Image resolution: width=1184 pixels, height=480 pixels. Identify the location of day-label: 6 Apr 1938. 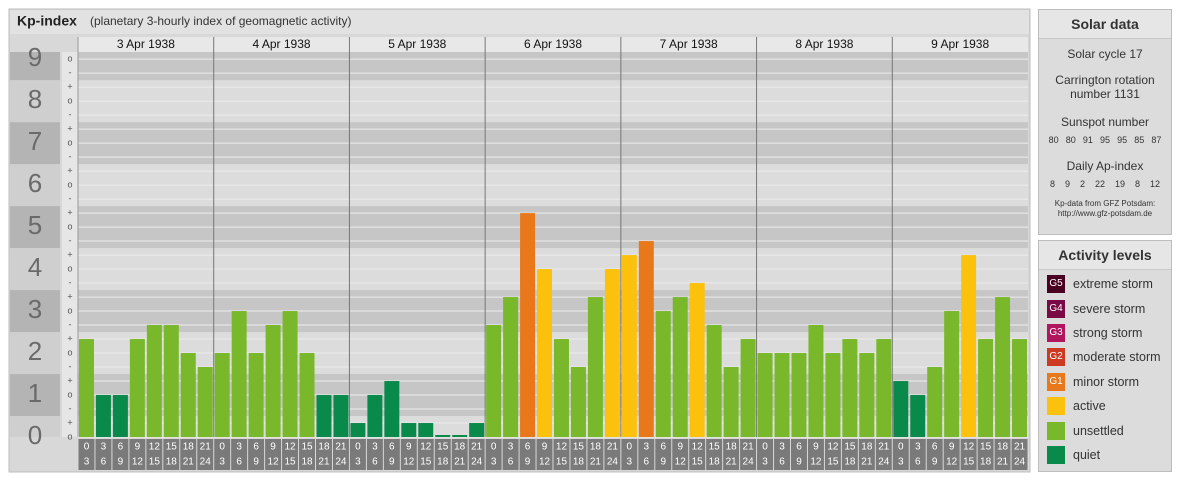
(553, 44).